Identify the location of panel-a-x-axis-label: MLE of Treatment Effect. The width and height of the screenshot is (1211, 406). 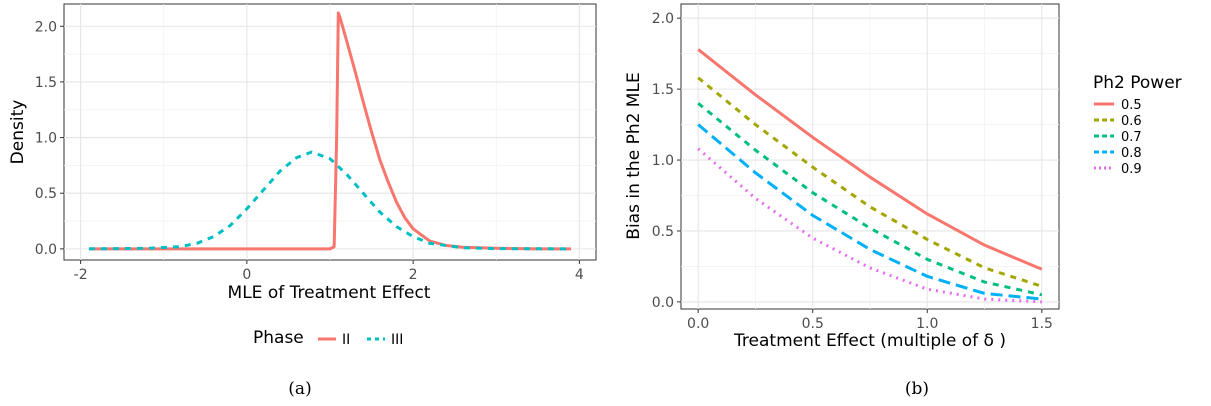
(329, 293).